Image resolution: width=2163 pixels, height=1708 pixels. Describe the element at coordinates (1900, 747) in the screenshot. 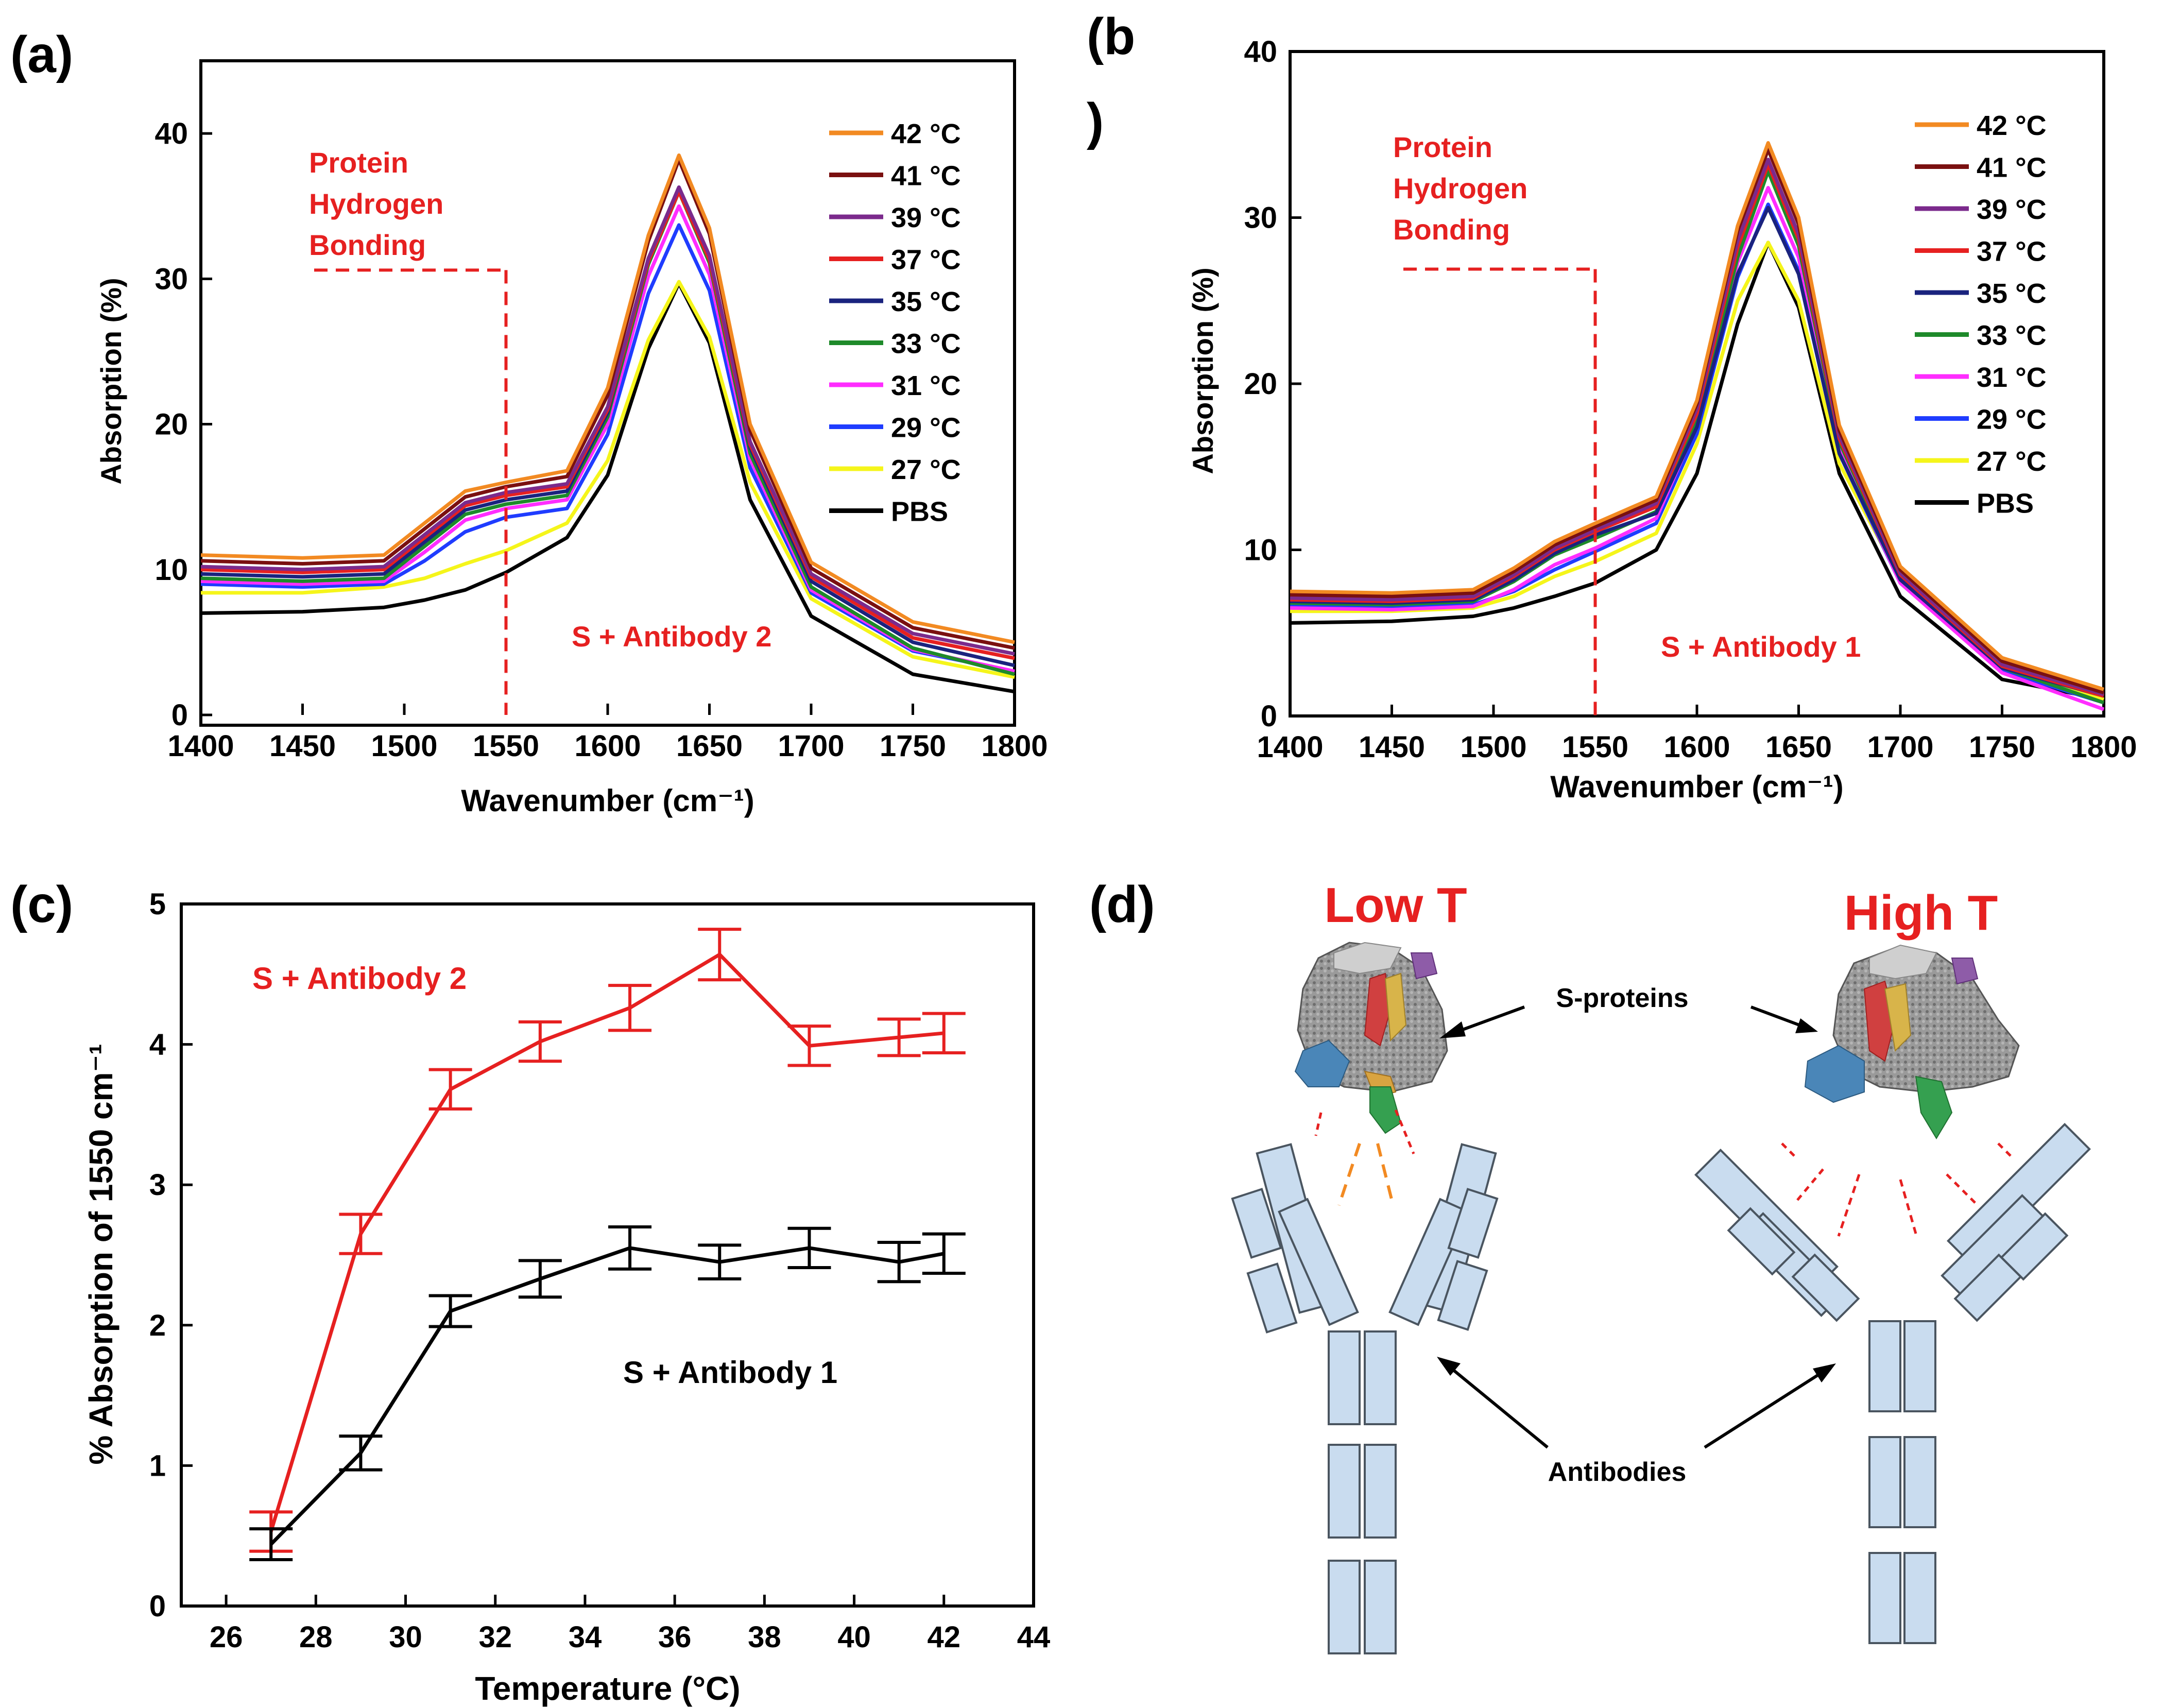

I see `panel-b-xtick-label: 1700` at that location.